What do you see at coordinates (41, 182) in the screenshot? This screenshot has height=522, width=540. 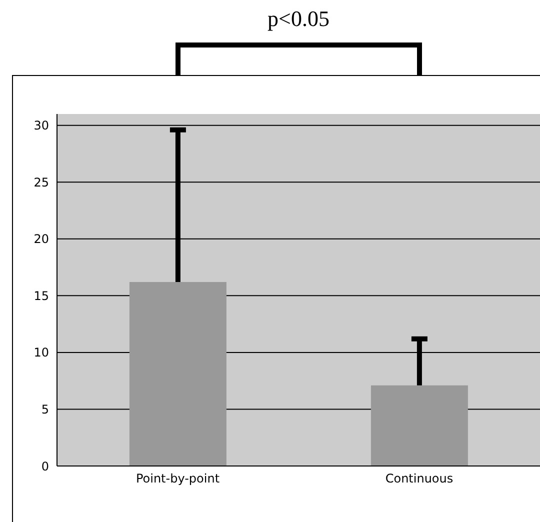 I see `y-tick-label: 25` at bounding box center [41, 182].